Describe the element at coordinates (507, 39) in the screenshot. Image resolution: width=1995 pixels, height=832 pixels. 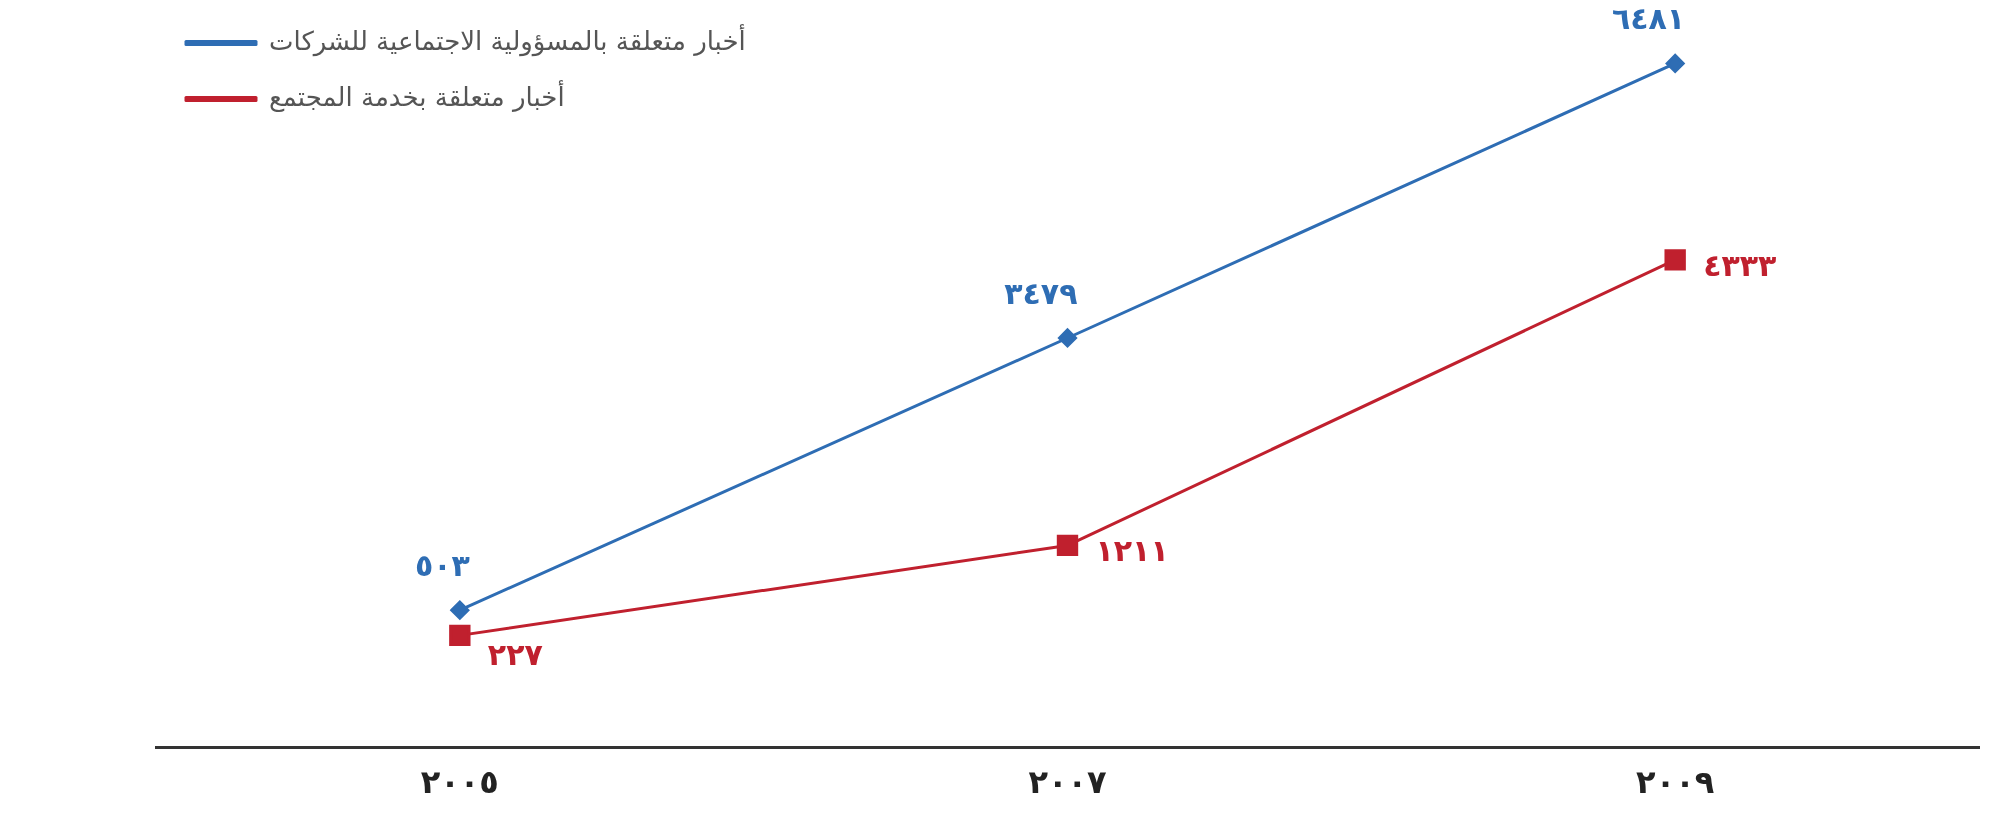
I see `legend-label: أخبار متعلقة بالمسؤولية الاجتماعية للشركات` at that location.